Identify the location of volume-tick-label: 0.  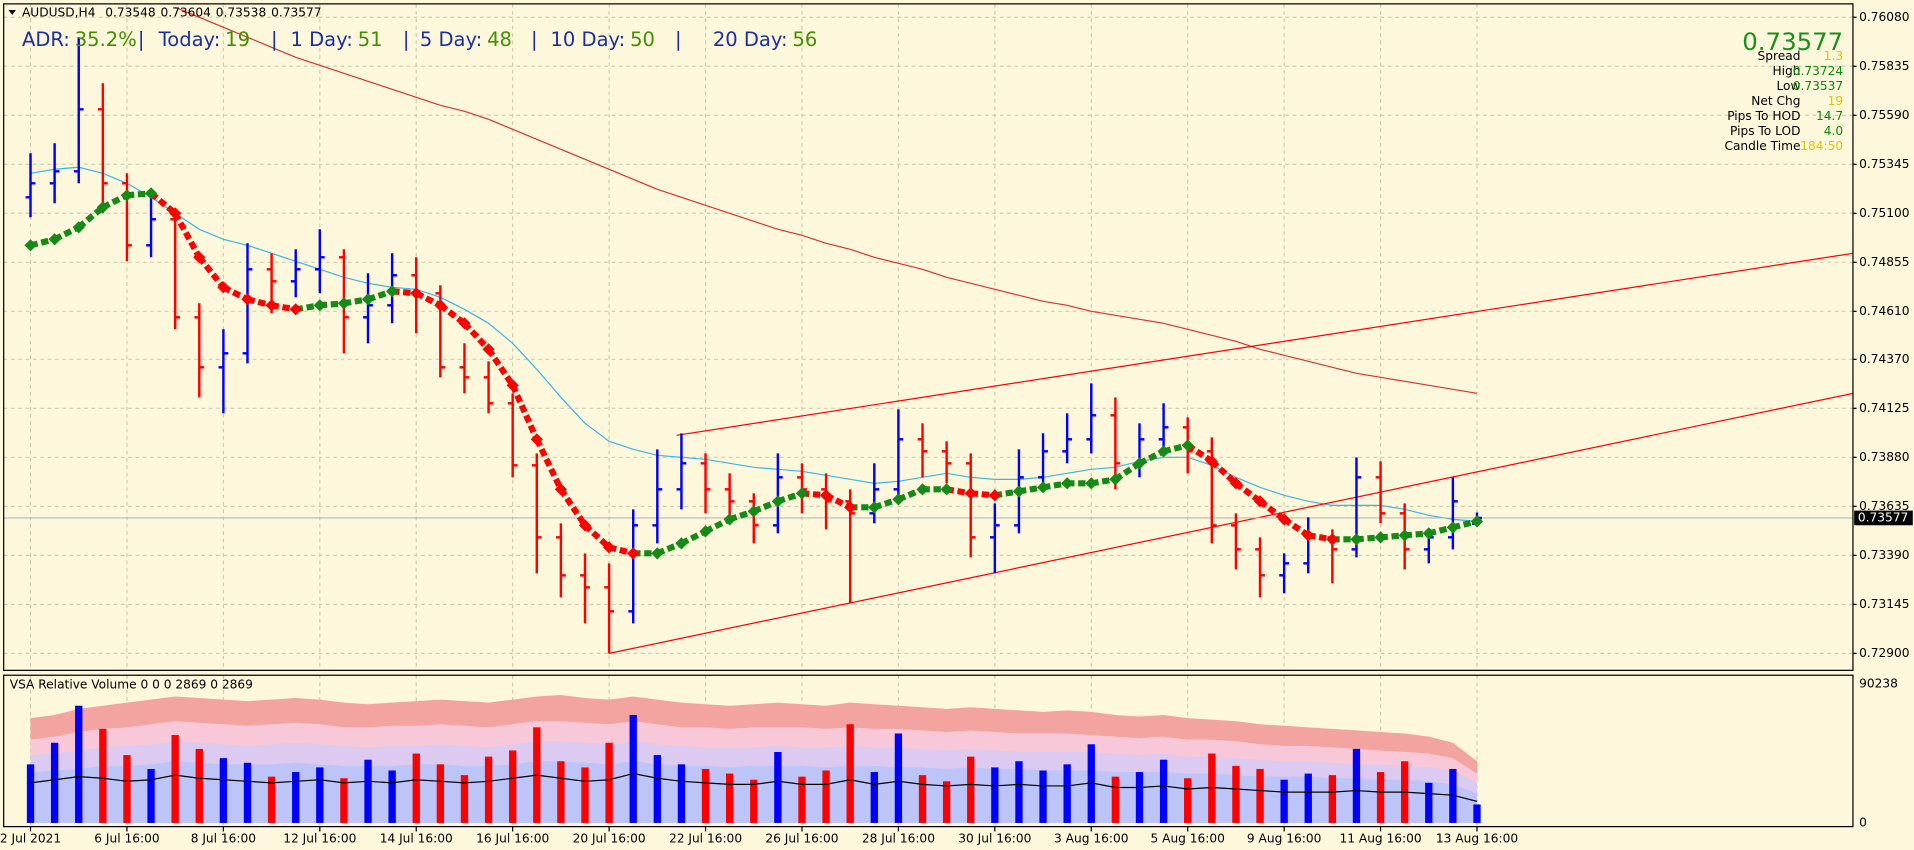
(1863, 822).